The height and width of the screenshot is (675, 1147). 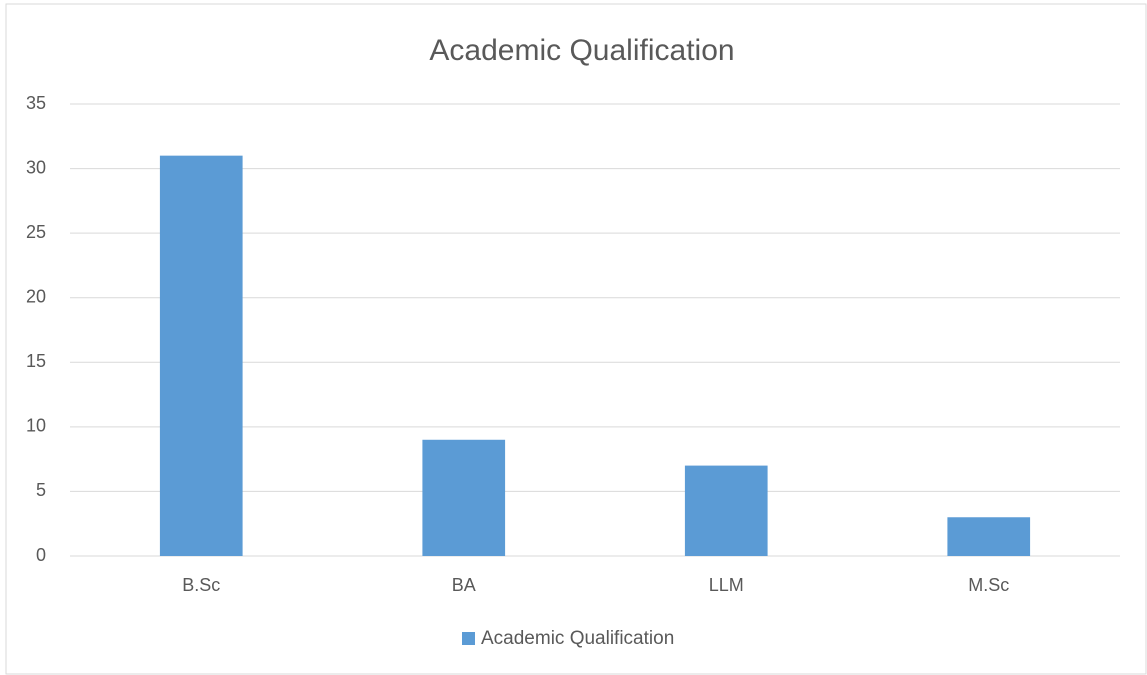 I want to click on y-tick-label: 10, so click(x=36, y=426).